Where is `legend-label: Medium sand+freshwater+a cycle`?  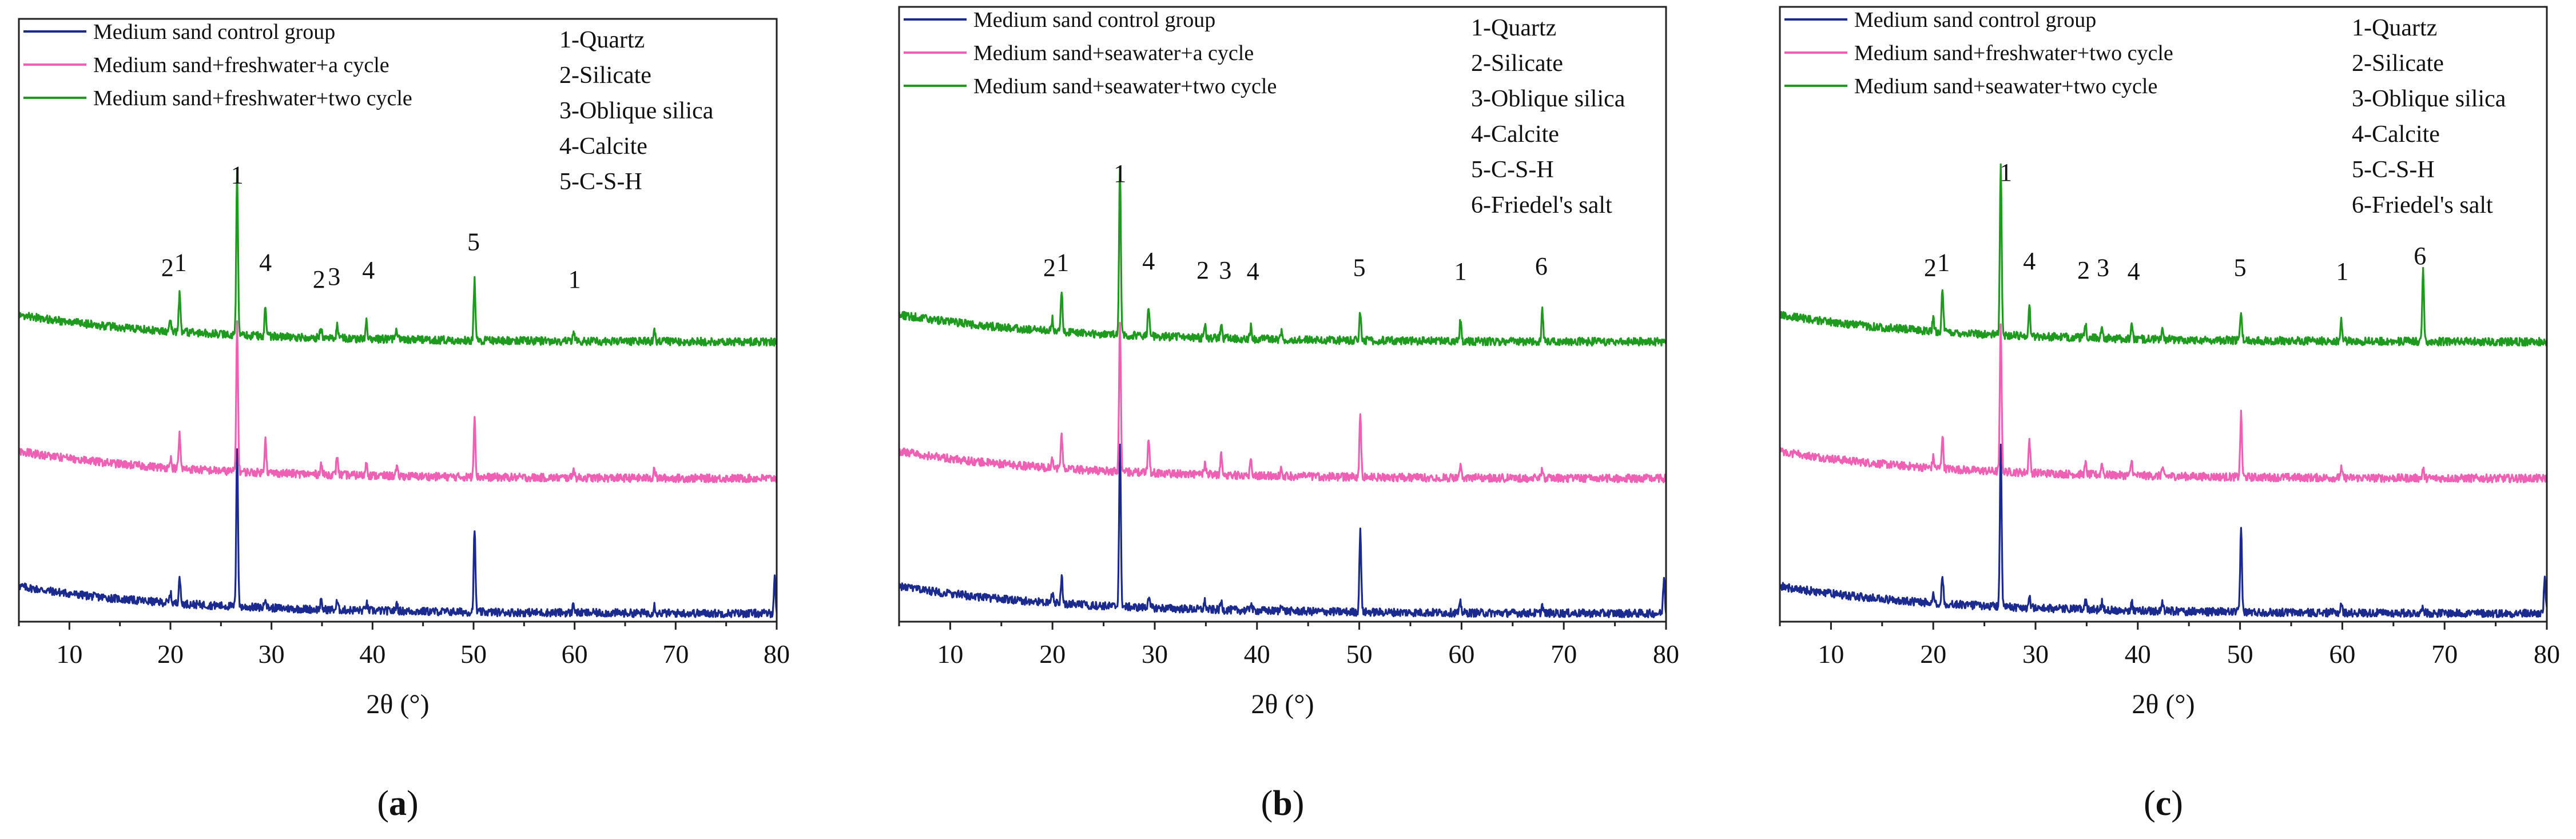
legend-label: Medium sand+freshwater+a cycle is located at coordinates (241, 65).